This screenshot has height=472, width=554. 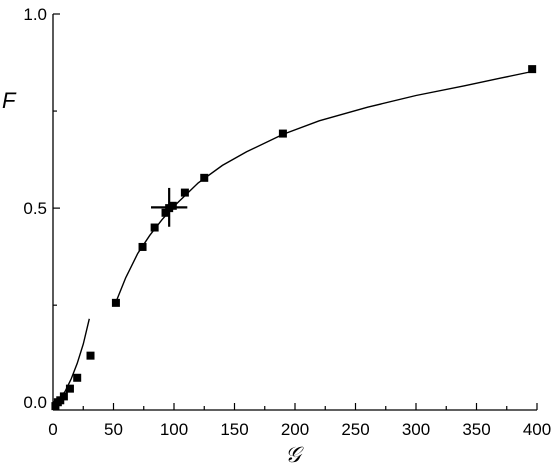 What do you see at coordinates (52, 429) in the screenshot?
I see `x-tick-label: 0` at bounding box center [52, 429].